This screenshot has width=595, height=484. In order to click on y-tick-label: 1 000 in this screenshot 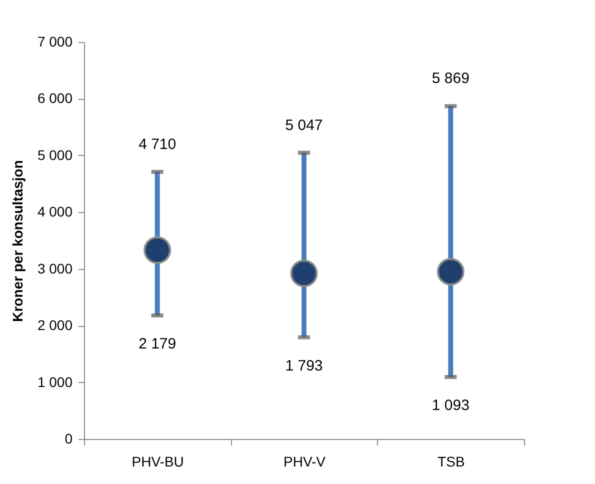, I will do `click(55, 382)`.